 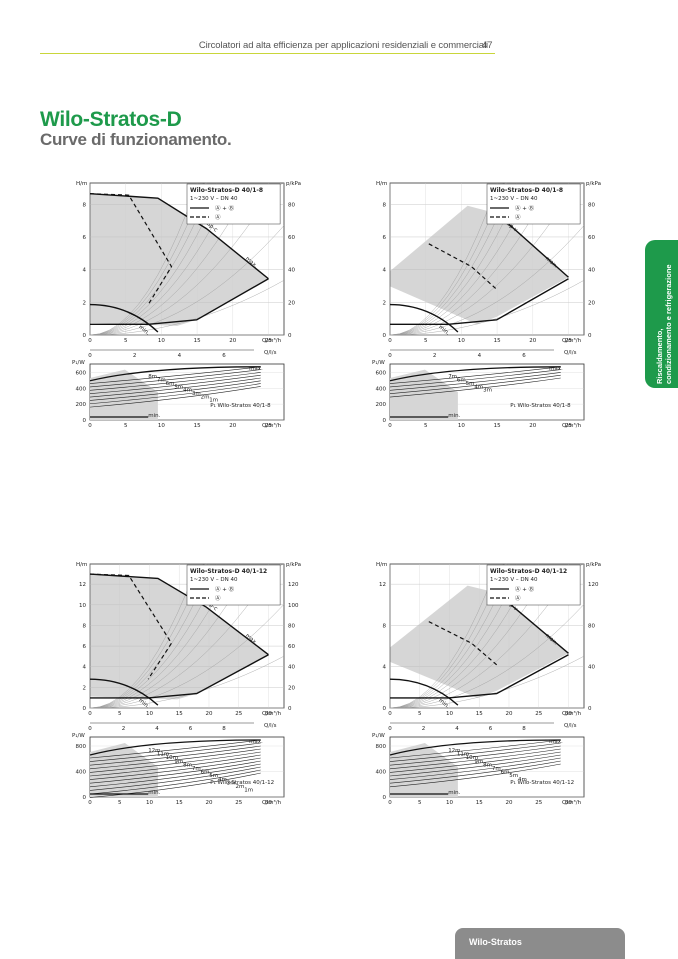 What do you see at coordinates (424, 692) in the screenshot?
I see `min-curve` at bounding box center [424, 692].